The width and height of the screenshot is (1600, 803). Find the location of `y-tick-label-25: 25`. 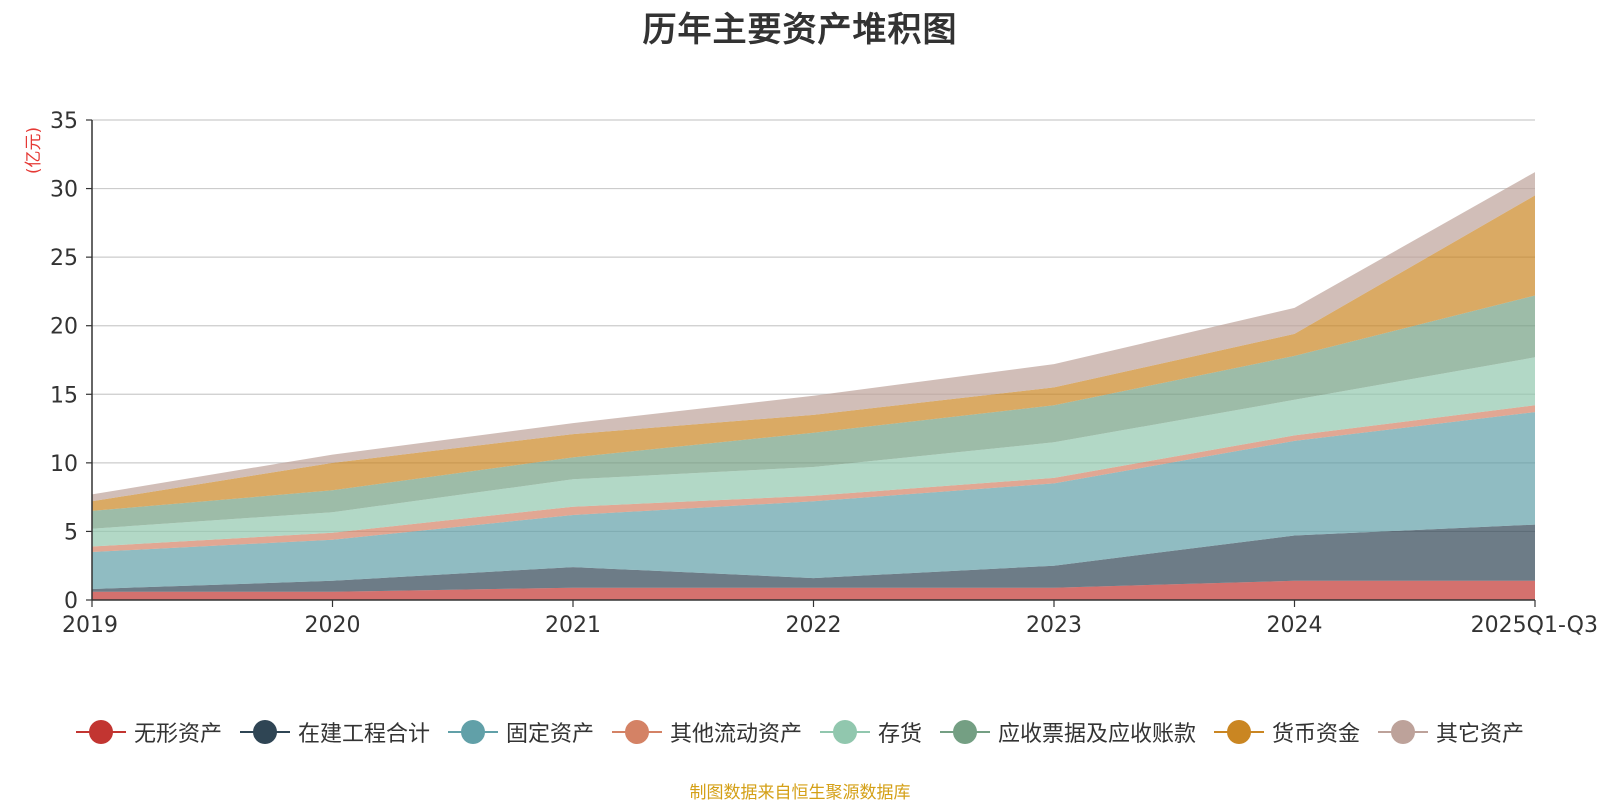

y-tick-label-25: 25 is located at coordinates (64, 258).